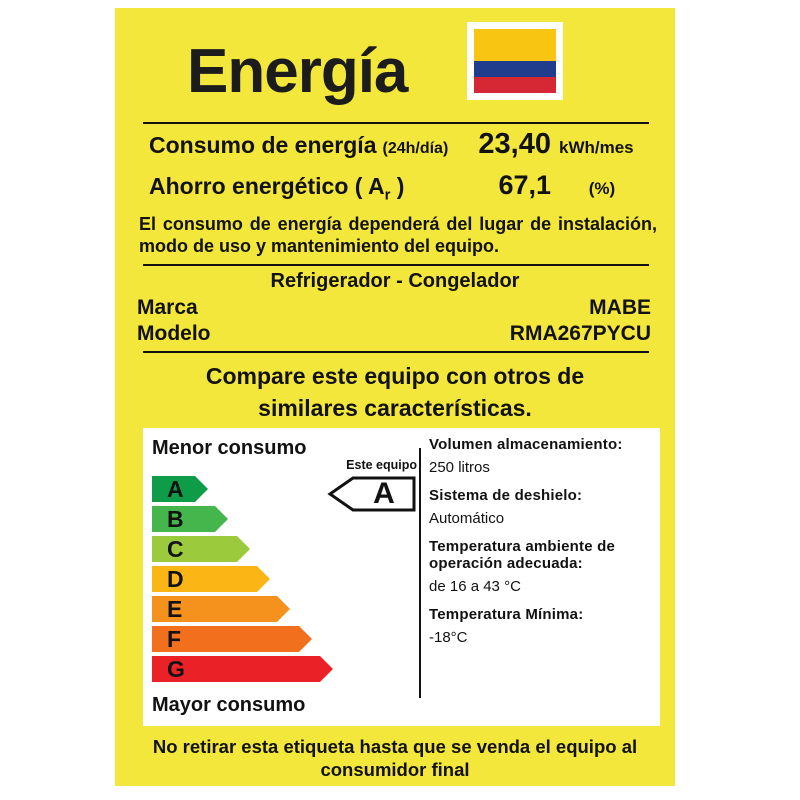 The height and width of the screenshot is (800, 800). Describe the element at coordinates (190, 519) in the screenshot. I see `grade-arrow-b: B` at that location.